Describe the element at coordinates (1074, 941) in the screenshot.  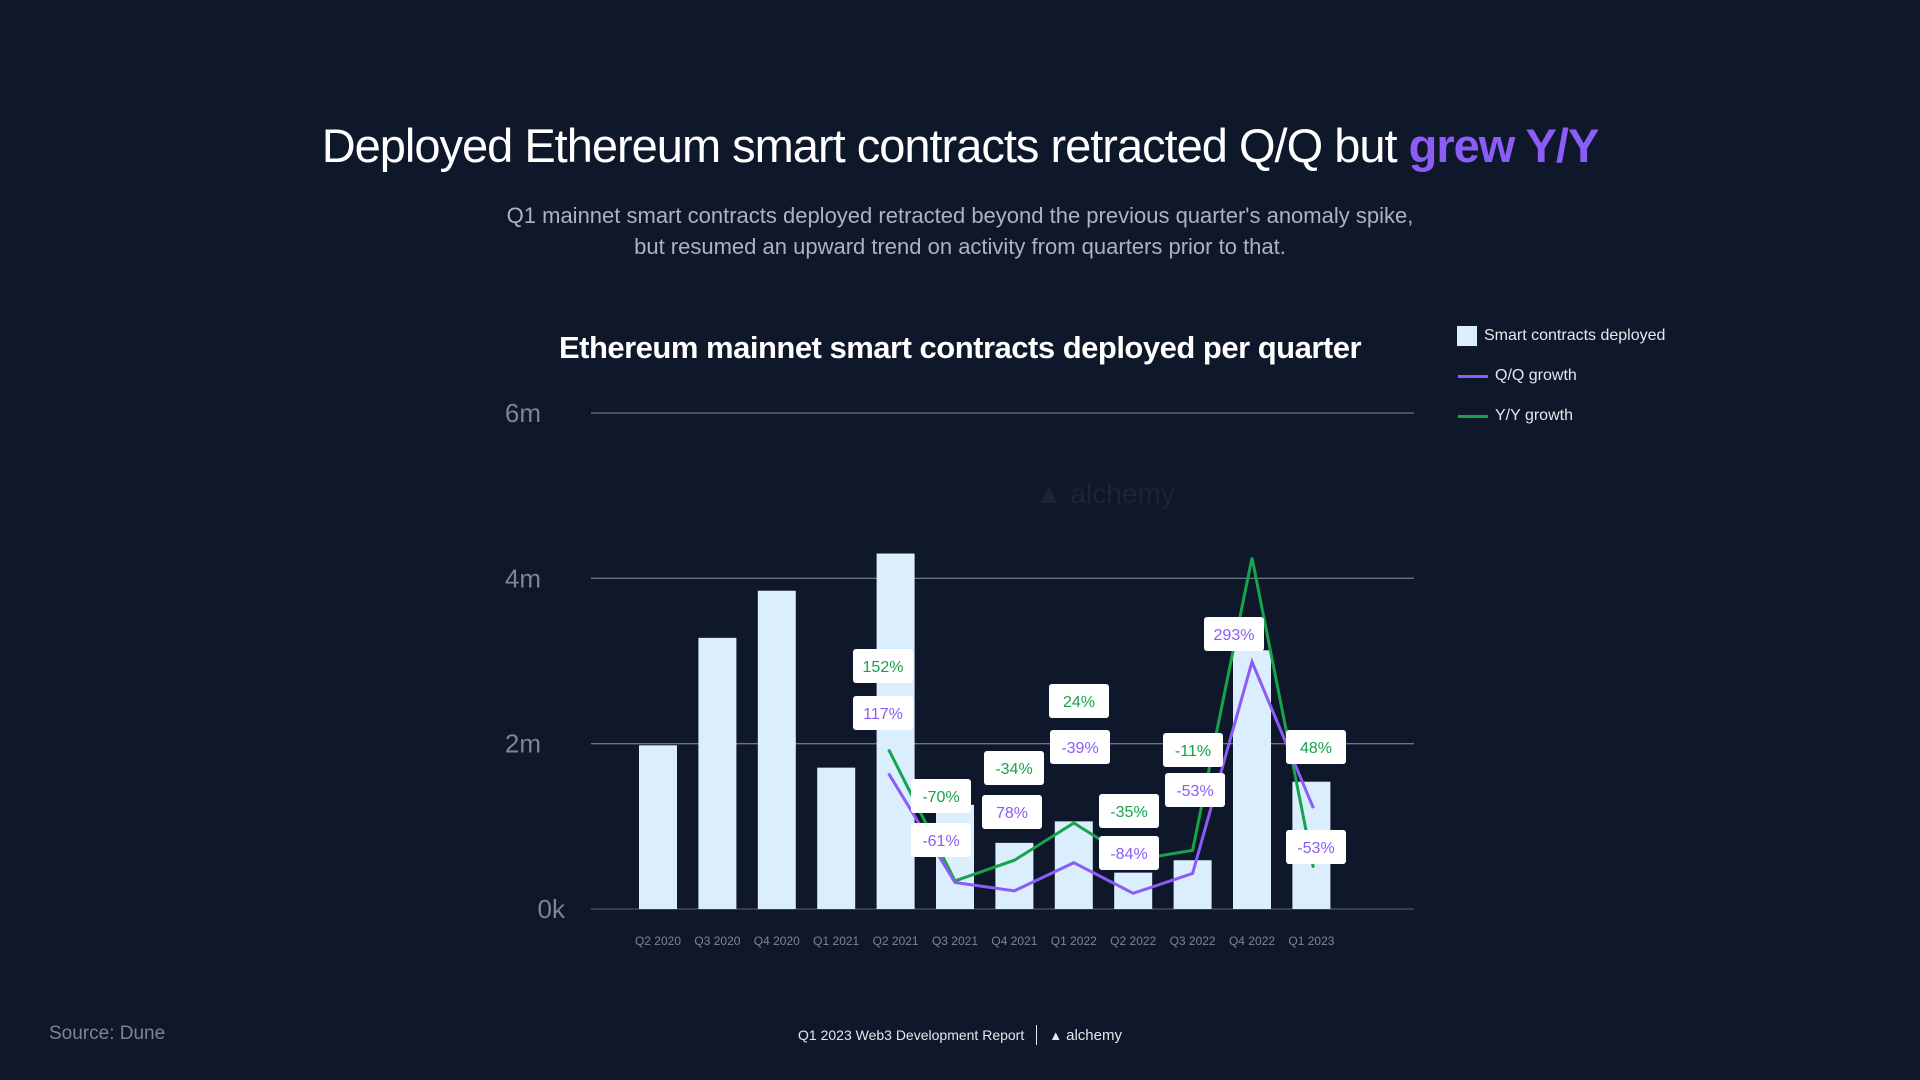
I see `x-tick-label: Q1 2022` at that location.